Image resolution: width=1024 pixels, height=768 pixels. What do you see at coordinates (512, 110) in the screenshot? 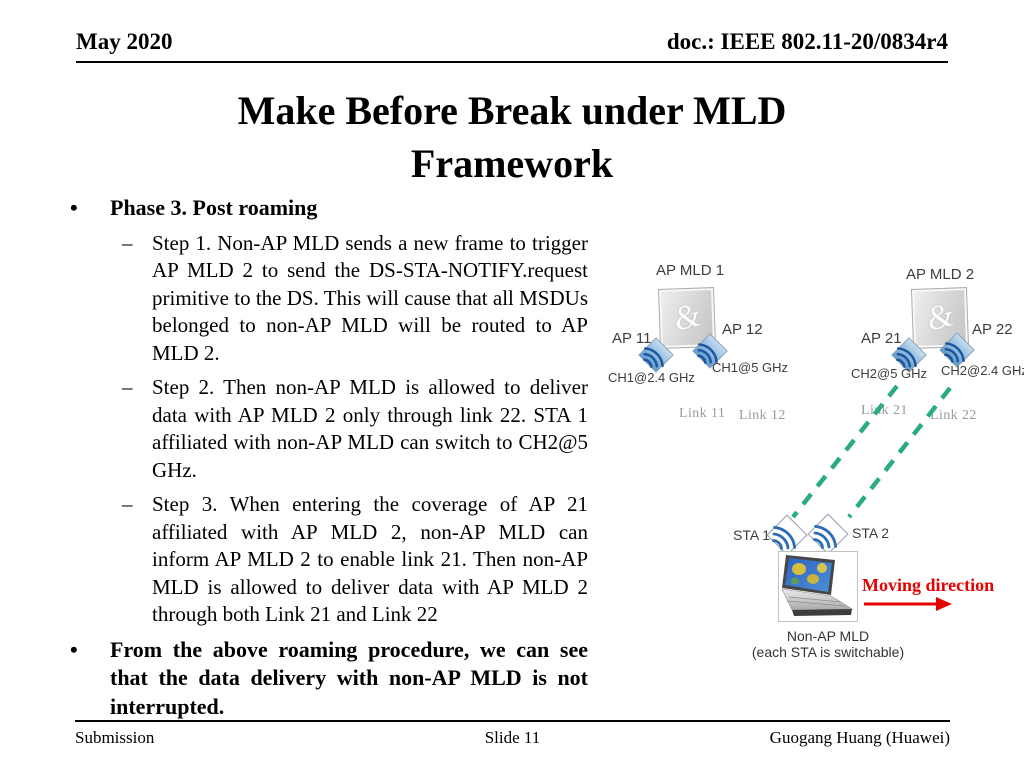
I see `page-title-line1: Make Before Break under MLD` at bounding box center [512, 110].